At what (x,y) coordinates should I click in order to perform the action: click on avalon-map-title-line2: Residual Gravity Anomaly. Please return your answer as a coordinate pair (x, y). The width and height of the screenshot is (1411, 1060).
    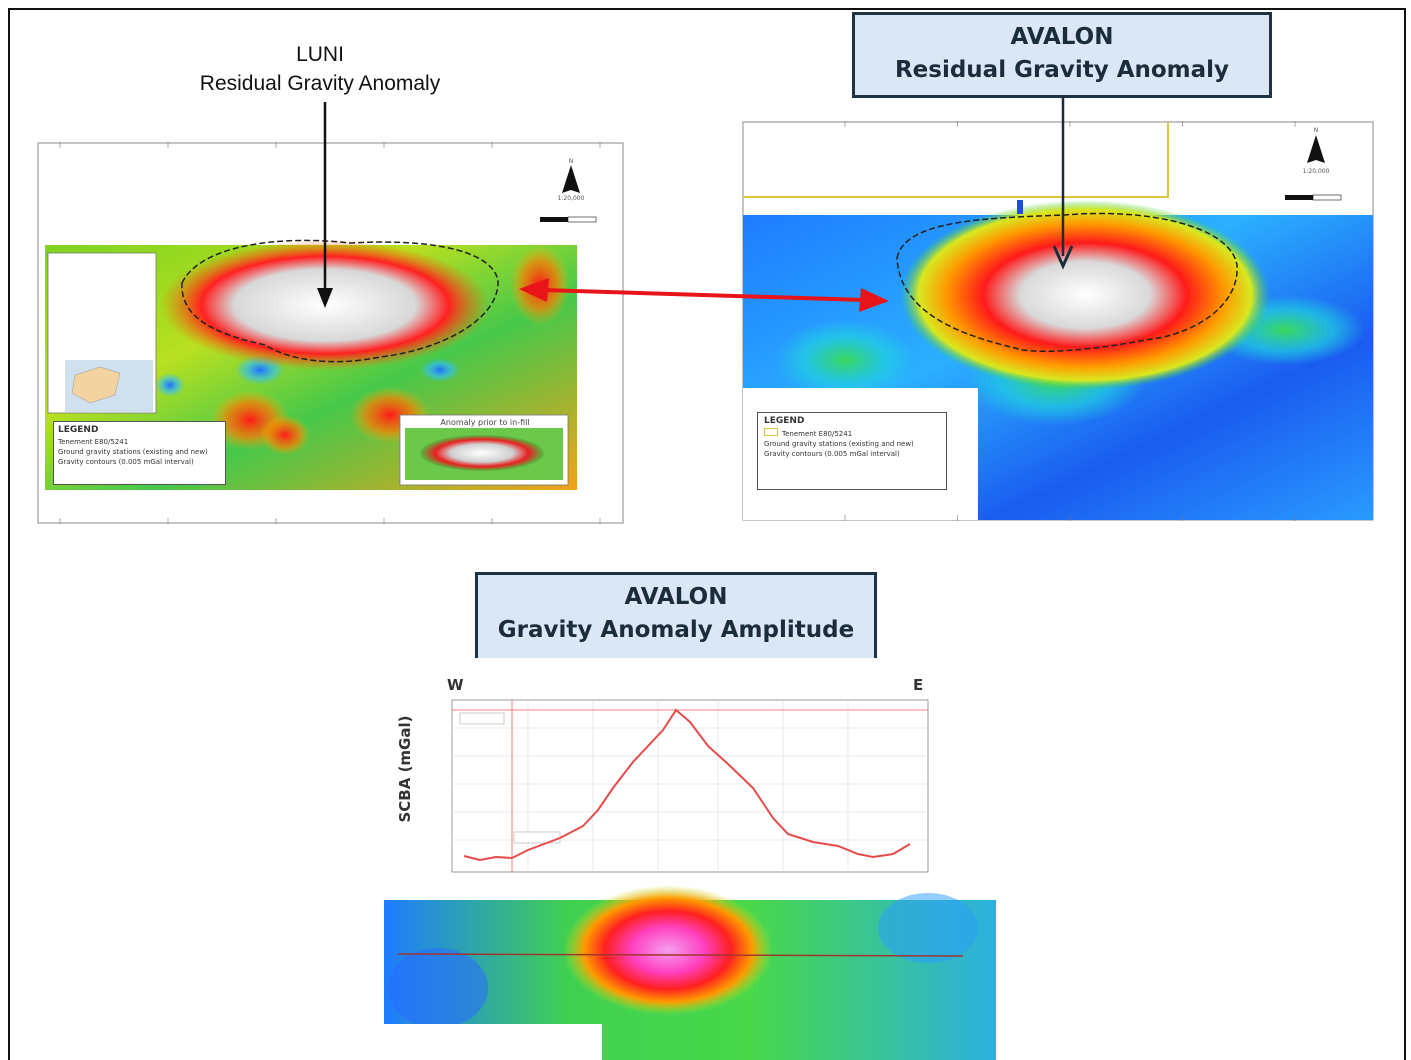
    Looking at the image, I should click on (1062, 70).